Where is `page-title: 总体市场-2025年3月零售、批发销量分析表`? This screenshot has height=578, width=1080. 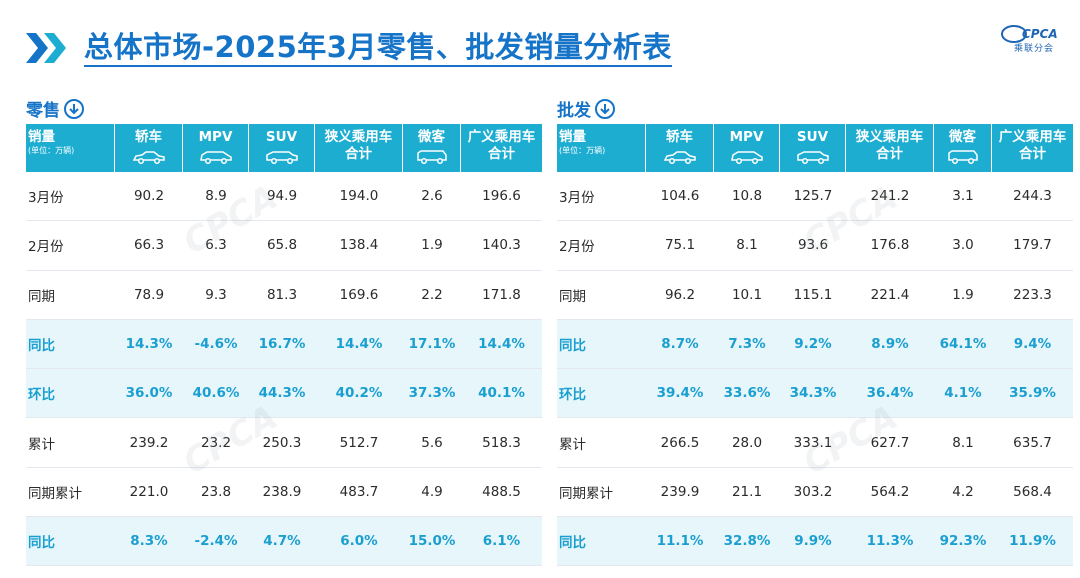 page-title: 总体市场-2025年3月零售、批发销量分析表 is located at coordinates (378, 48).